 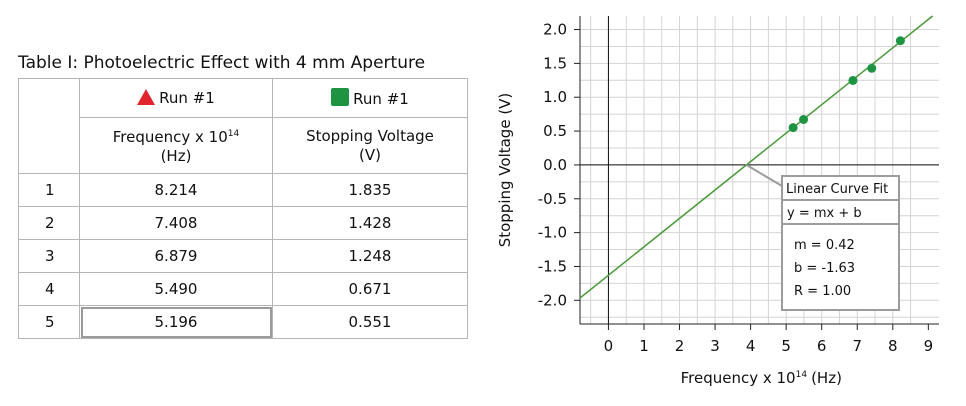 I want to click on frequency-cell-selected: 5.196, so click(x=176, y=322).